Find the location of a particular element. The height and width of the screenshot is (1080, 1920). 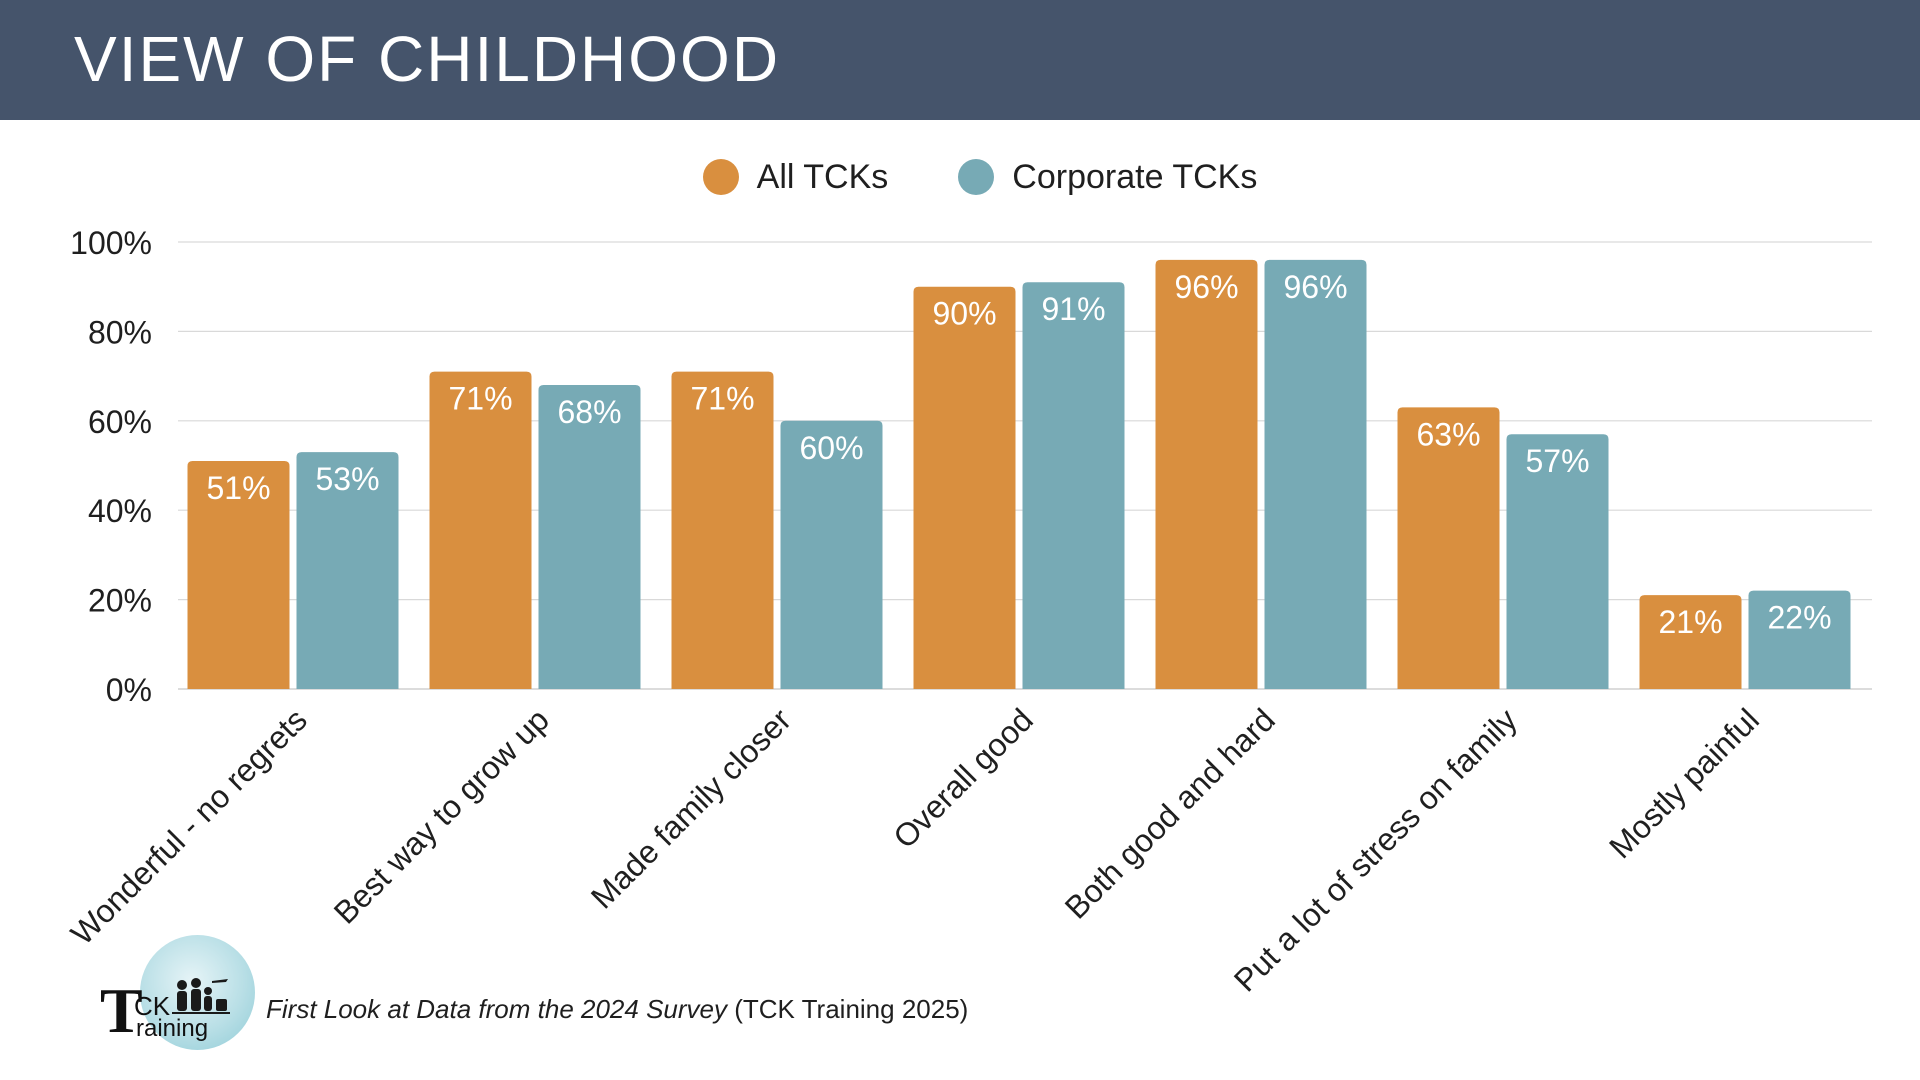

source-citation: (TCK Training 2025) is located at coordinates (848, 1009).